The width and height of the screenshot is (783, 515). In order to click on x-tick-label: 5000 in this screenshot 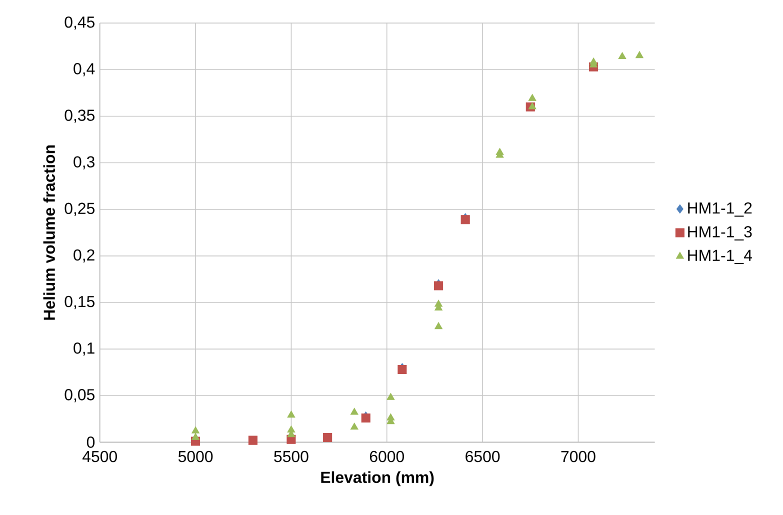, I will do `click(195, 456)`.